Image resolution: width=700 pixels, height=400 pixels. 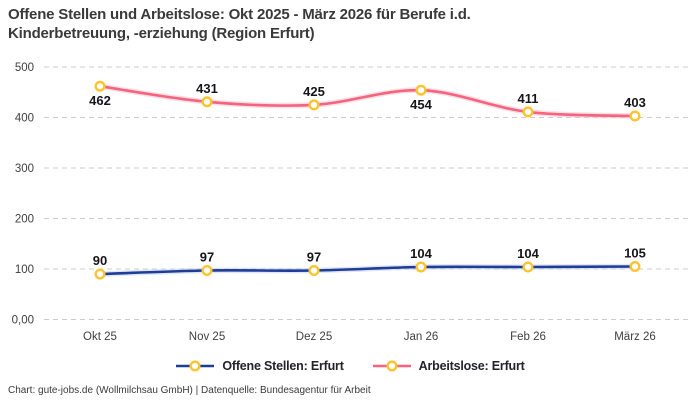 What do you see at coordinates (314, 91) in the screenshot?
I see `data-point-label: 425` at bounding box center [314, 91].